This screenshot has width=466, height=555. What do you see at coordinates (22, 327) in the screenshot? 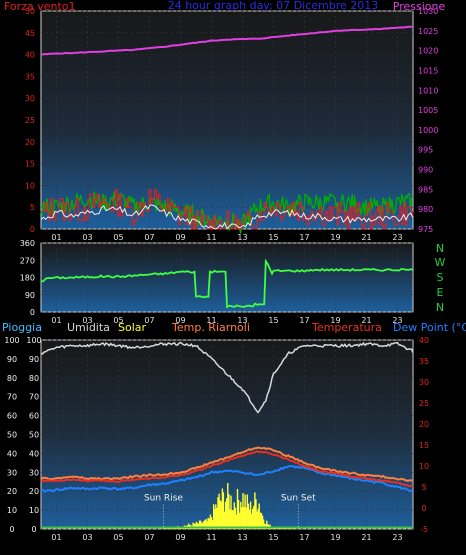
I see `rain-label: Pioggia` at bounding box center [22, 327].